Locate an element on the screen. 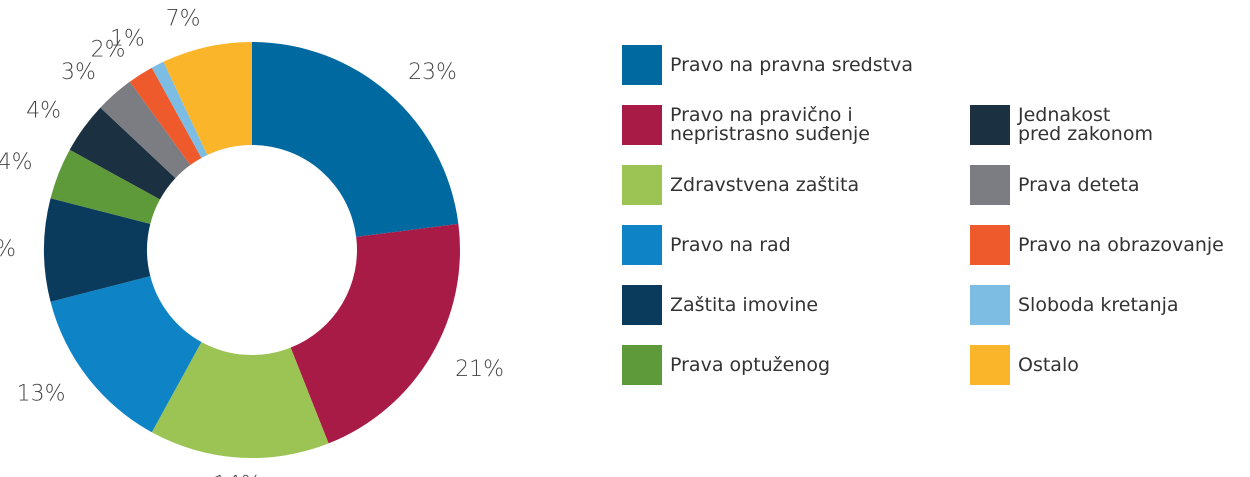 Image resolution: width=1250 pixels, height=477 pixels. legend-item: Ostalo is located at coordinates (1024, 365).